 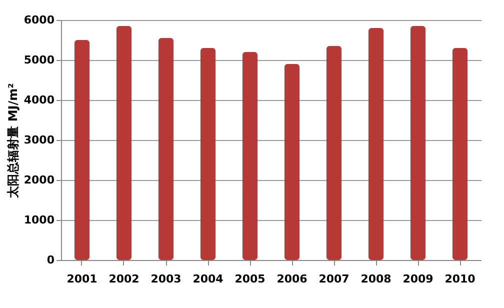 I want to click on y-tick-label: 3000, so click(x=39, y=140).